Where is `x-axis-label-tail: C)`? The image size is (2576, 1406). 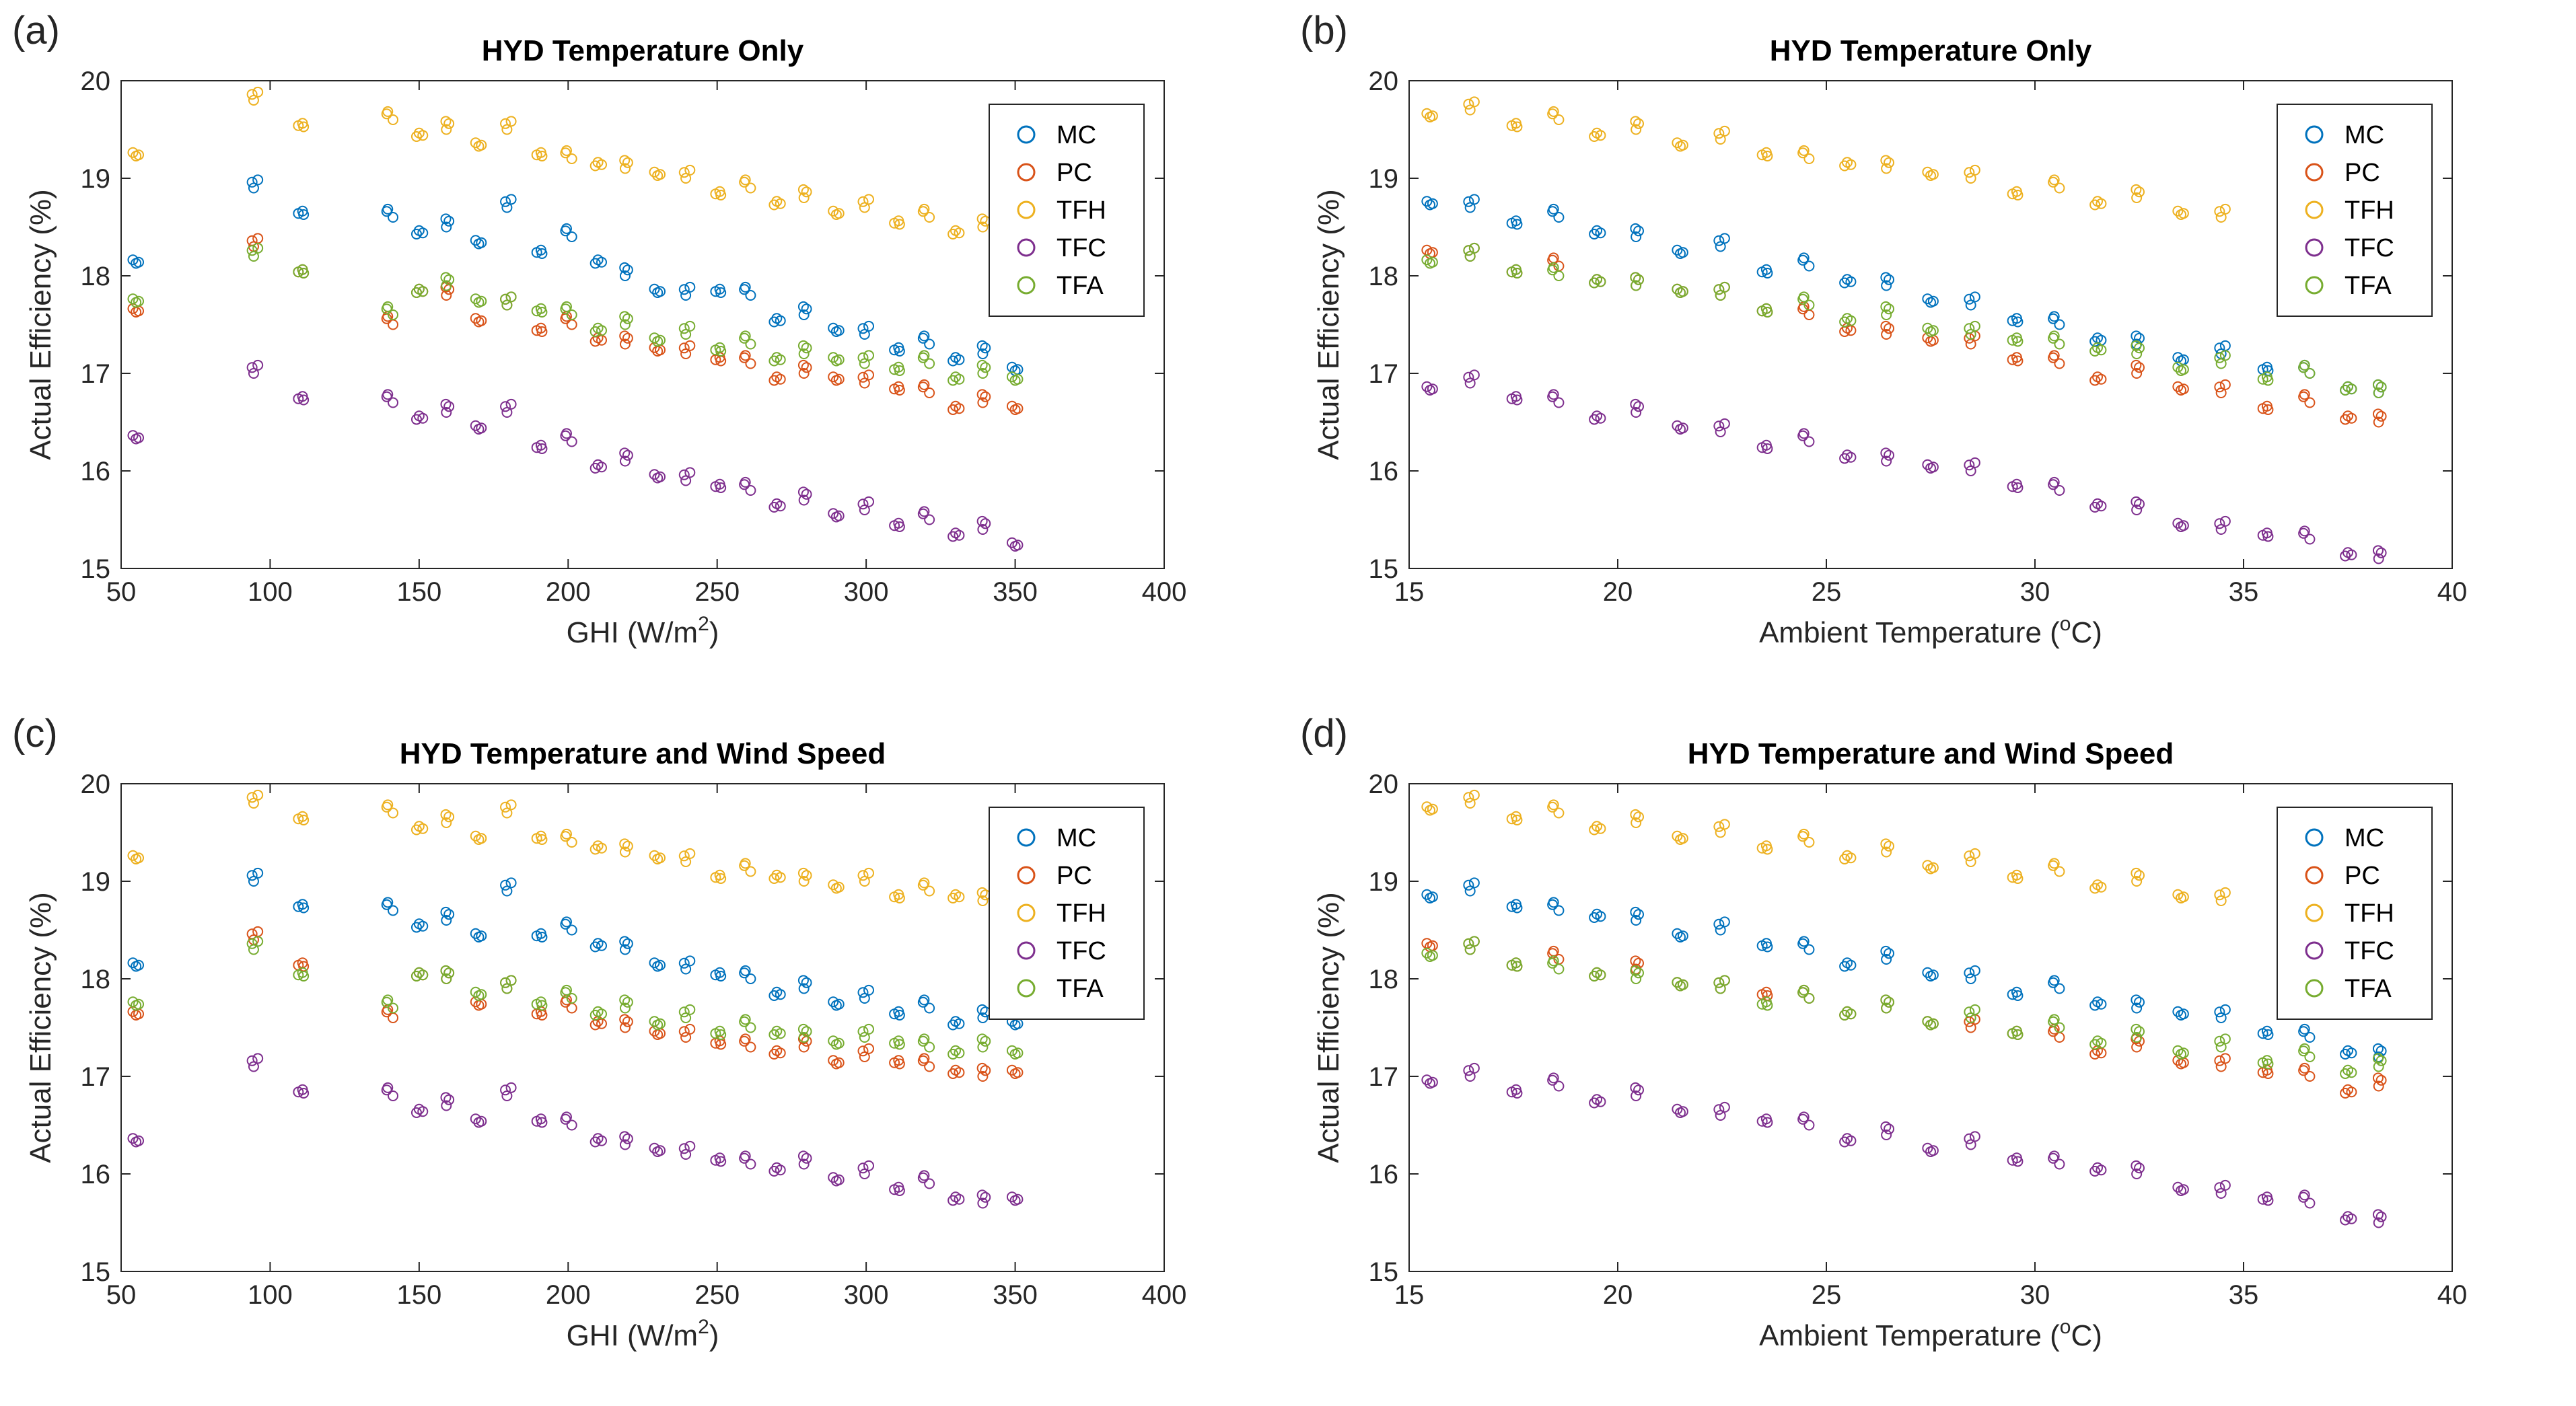
x-axis-label-tail: C) is located at coordinates (2086, 1335).